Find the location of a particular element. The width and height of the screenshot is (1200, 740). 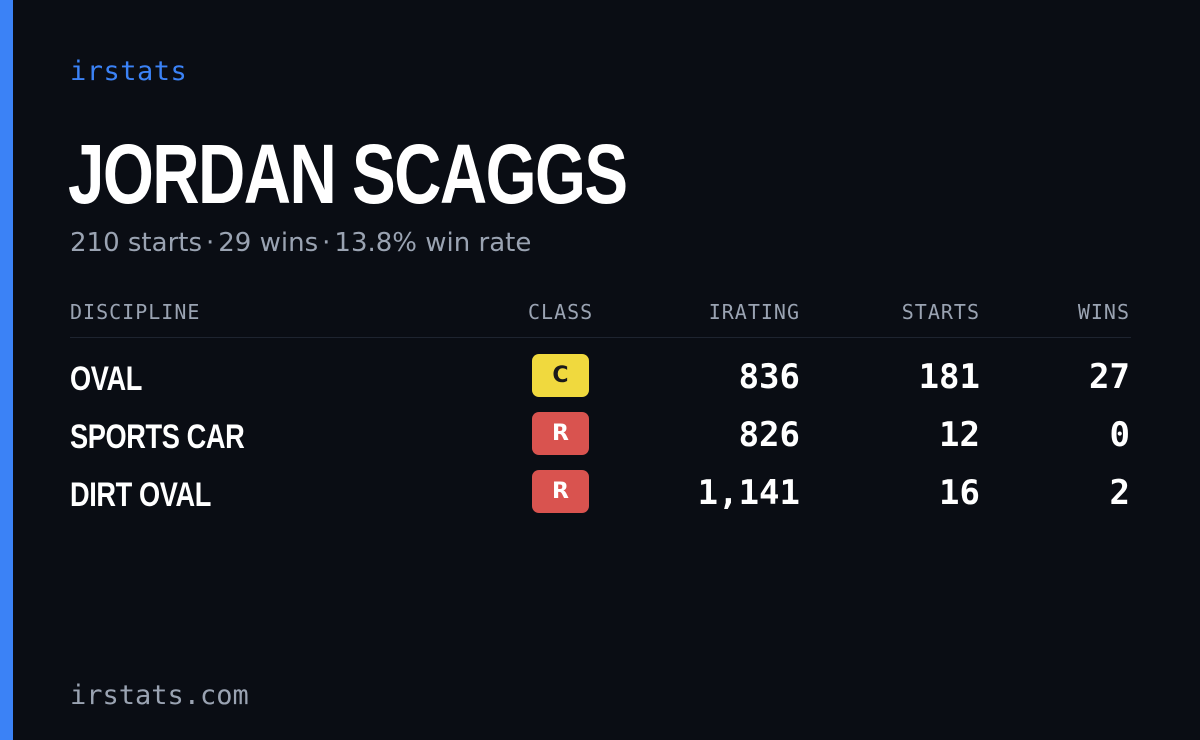

footer-domain: irstats.com is located at coordinates (159, 695).